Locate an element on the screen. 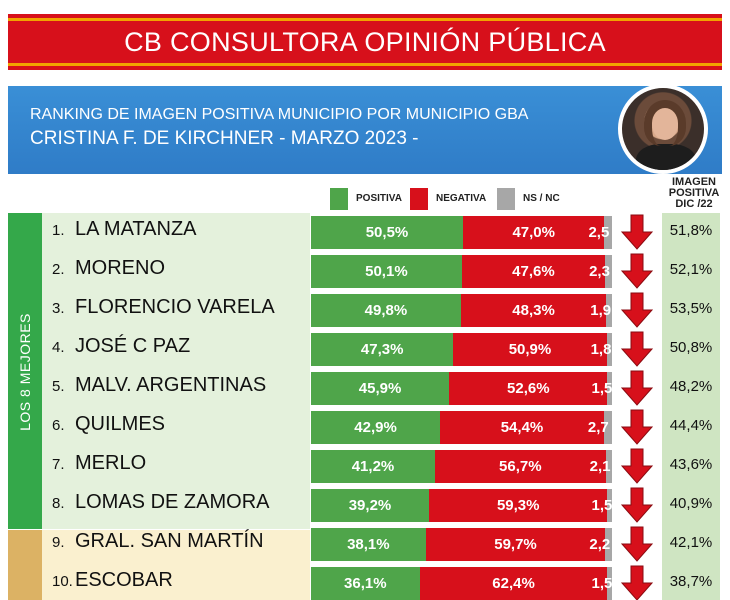 Image resolution: width=730 pixels, height=600 pixels. data-label-neg: 54,4% is located at coordinates (522, 427).